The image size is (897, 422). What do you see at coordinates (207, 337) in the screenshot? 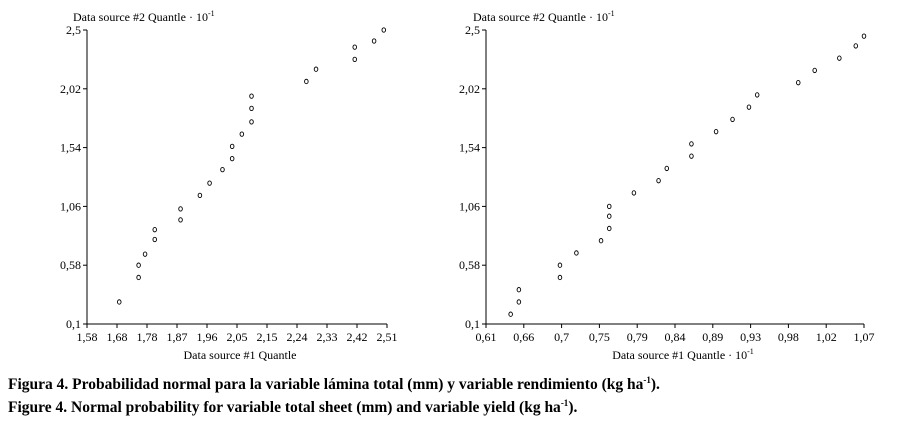
I see `x-tick-label: 1,96` at bounding box center [207, 337].